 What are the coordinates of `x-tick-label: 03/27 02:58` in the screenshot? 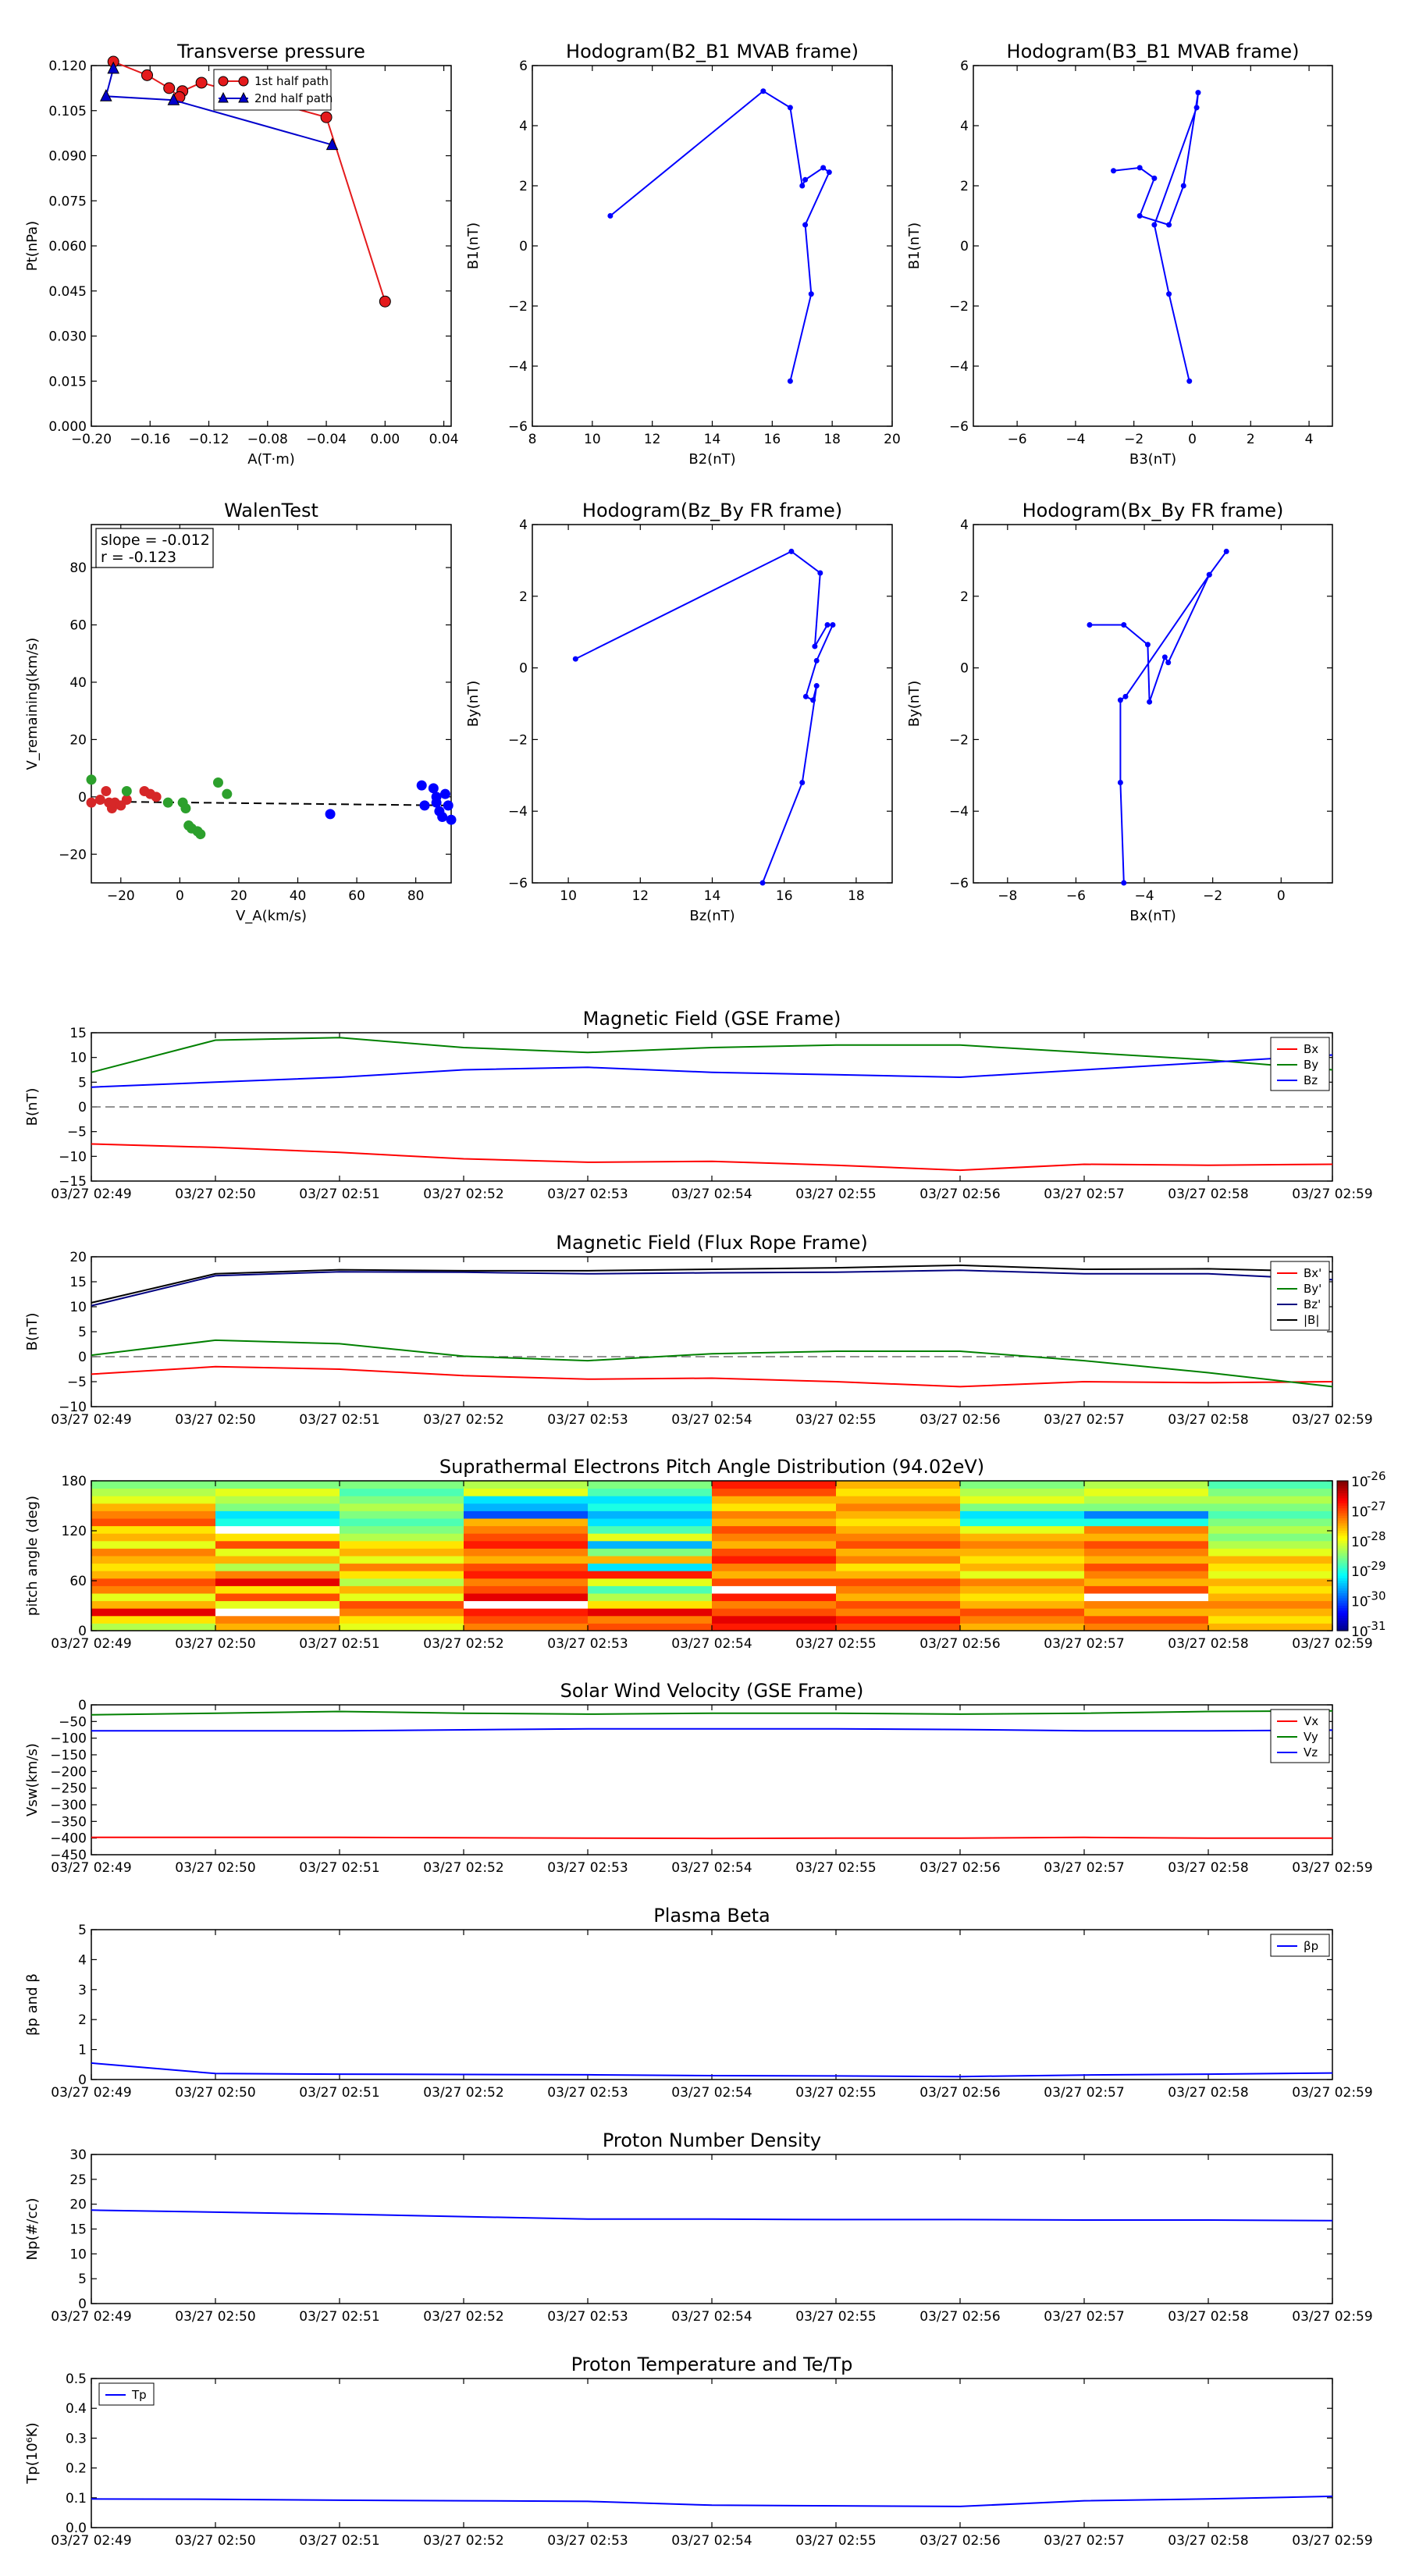 It's located at (1208, 2317).